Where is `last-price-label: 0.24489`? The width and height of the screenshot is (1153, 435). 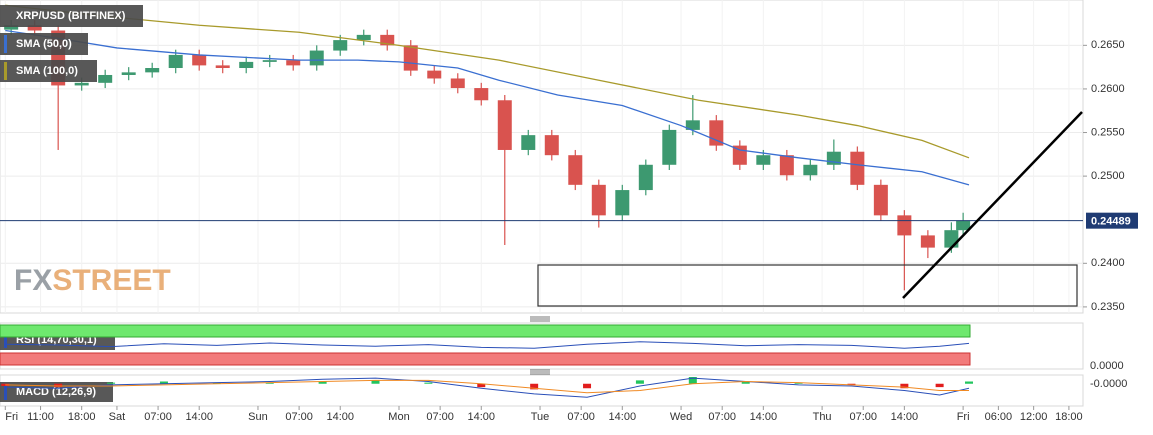 last-price-label: 0.24489 is located at coordinates (1111, 222).